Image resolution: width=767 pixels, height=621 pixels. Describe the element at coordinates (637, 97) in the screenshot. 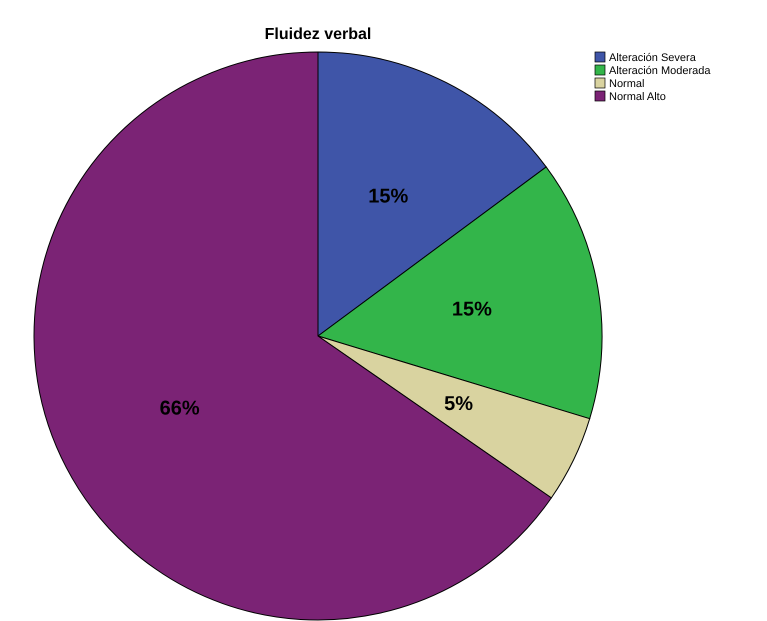

I see `legend-label: Normal Alto` at that location.